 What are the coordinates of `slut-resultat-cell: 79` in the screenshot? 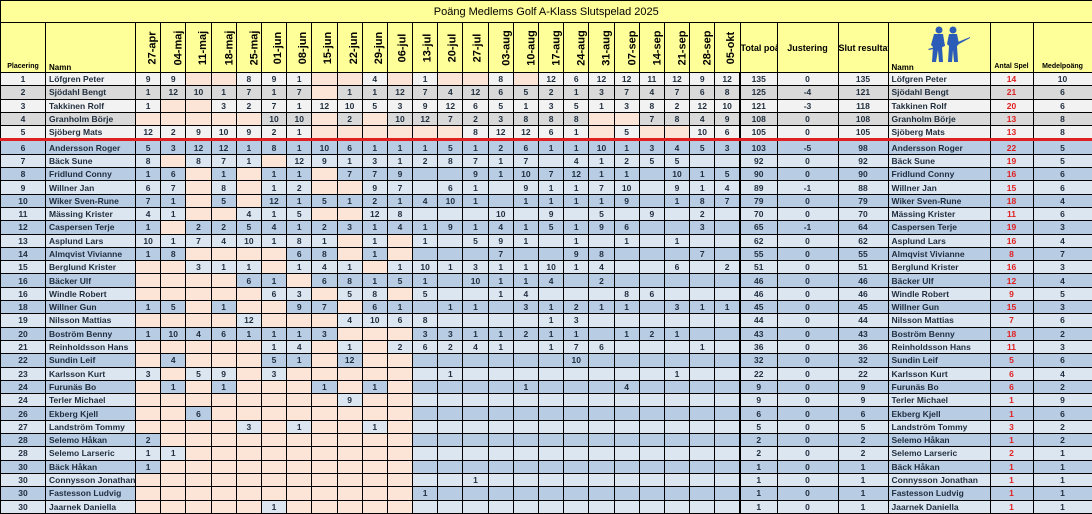 It's located at (863, 200).